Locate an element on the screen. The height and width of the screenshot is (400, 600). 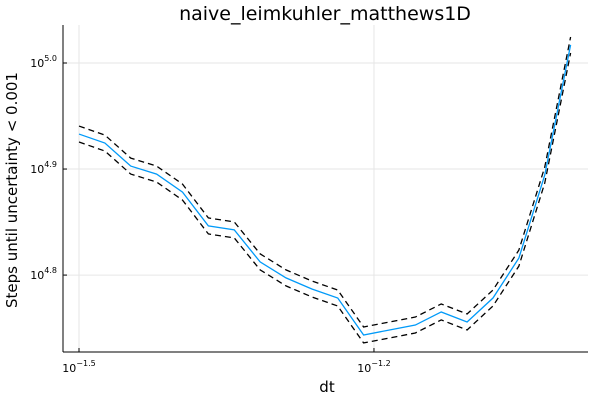
x-axis-label: dt is located at coordinates (327, 387).